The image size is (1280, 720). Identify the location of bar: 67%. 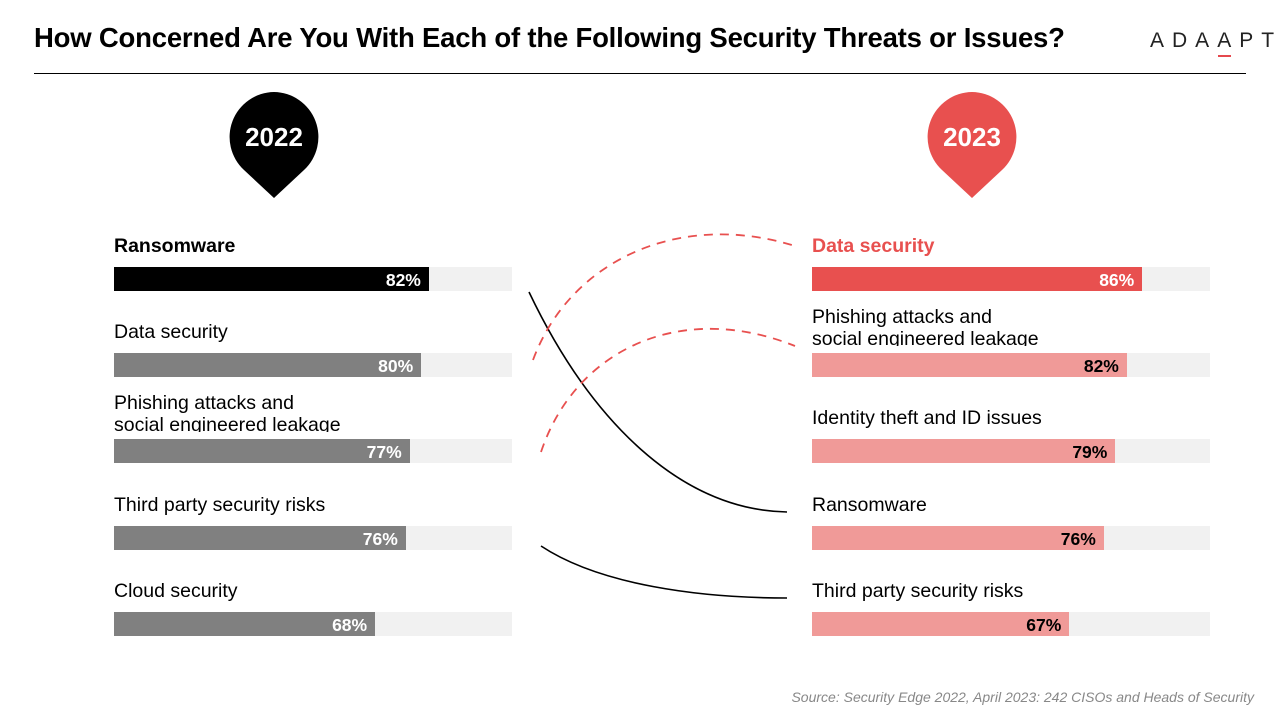
(941, 624).